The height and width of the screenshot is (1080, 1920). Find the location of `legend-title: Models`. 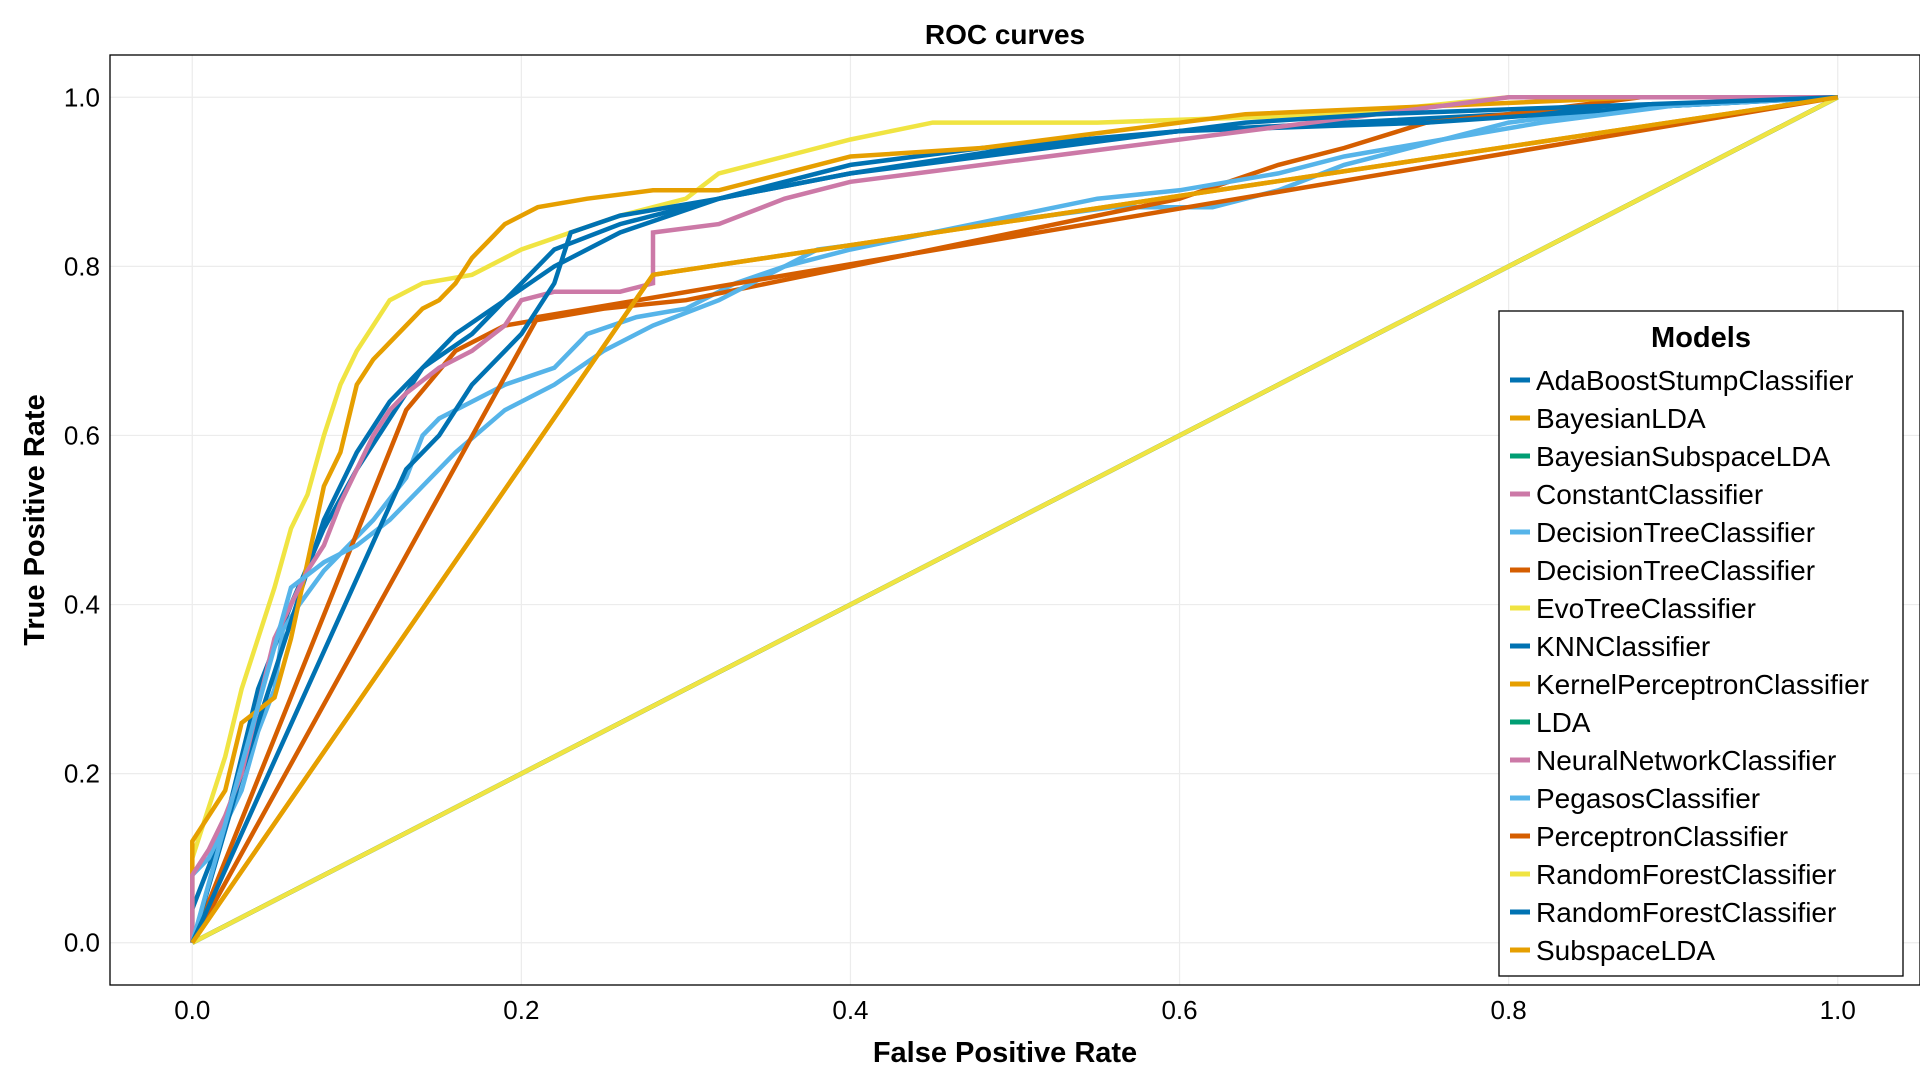

legend-title: Models is located at coordinates (1701, 338).